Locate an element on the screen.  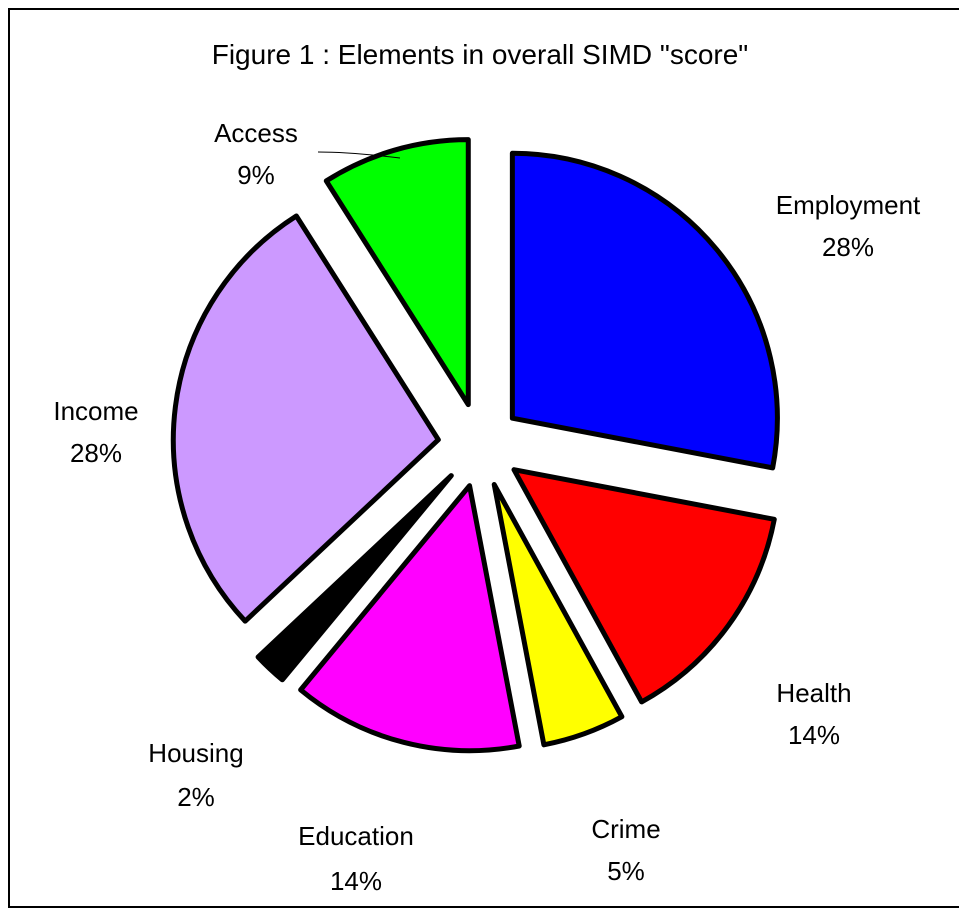
slice-percent-education: 14% is located at coordinates (356, 881).